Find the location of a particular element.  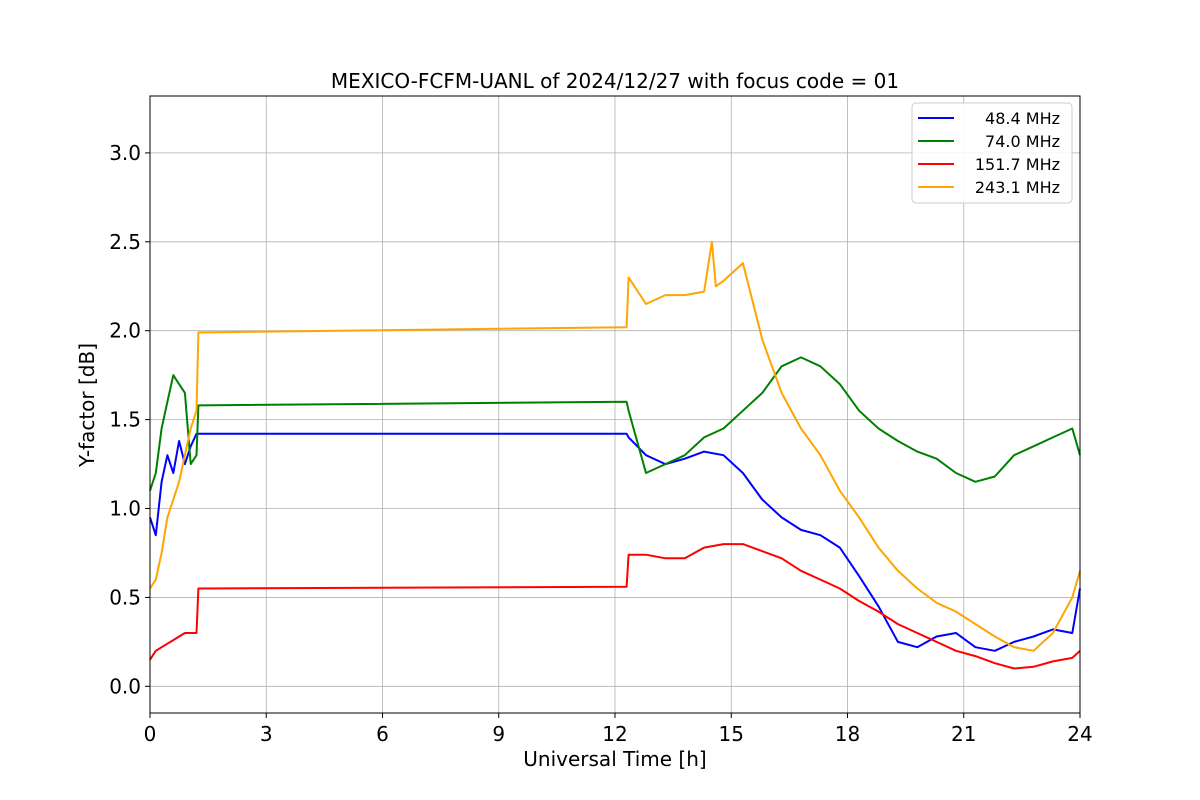

y-tick-label: 2.0 is located at coordinates (125, 331).